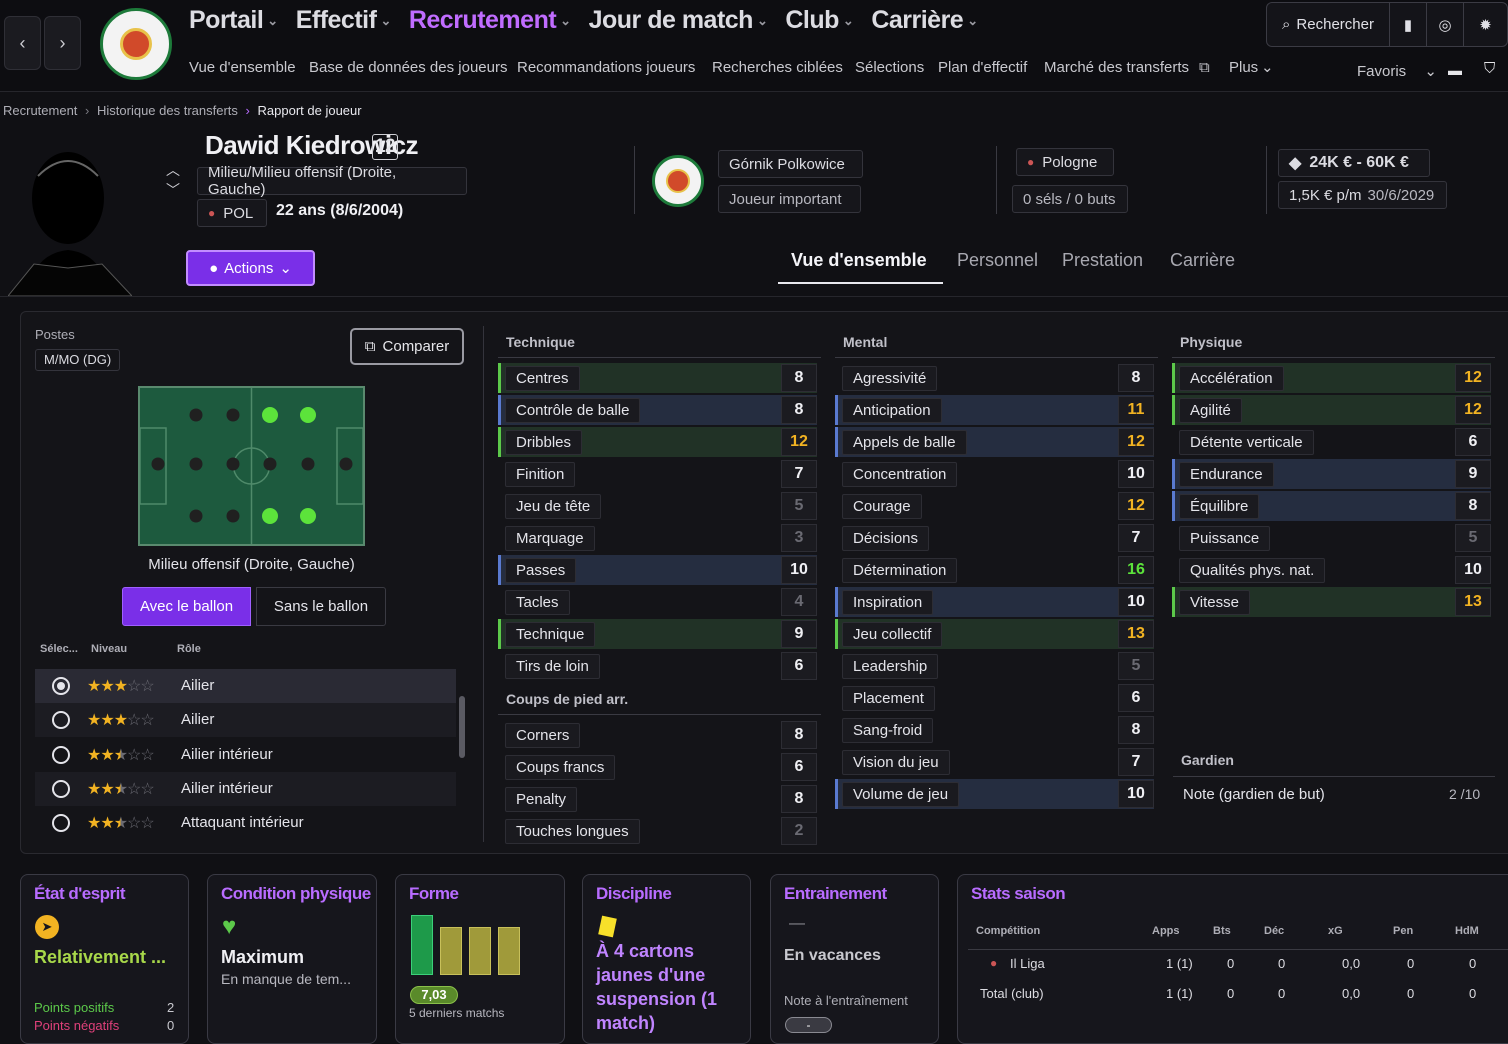 This screenshot has width=1508, height=1044. Describe the element at coordinates (245, 754) in the screenshot. I see `role-row: ★★★☆☆ Ailier intérieur` at that location.